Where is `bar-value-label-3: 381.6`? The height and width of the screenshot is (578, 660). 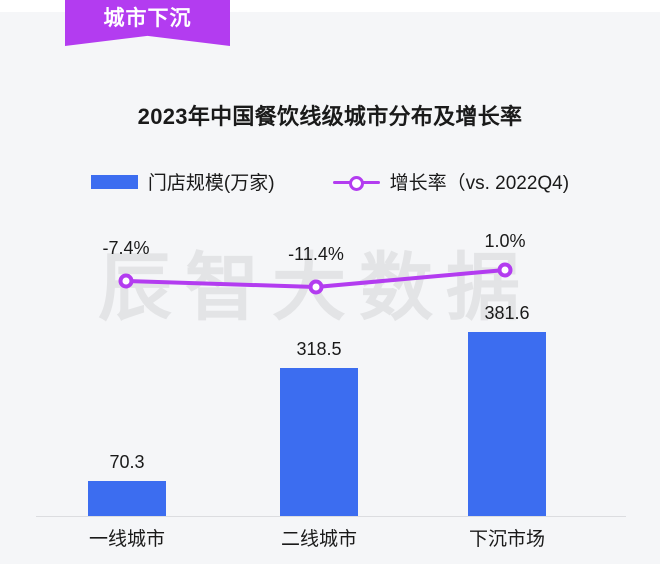 bar-value-label-3: 381.6 is located at coordinates (507, 313).